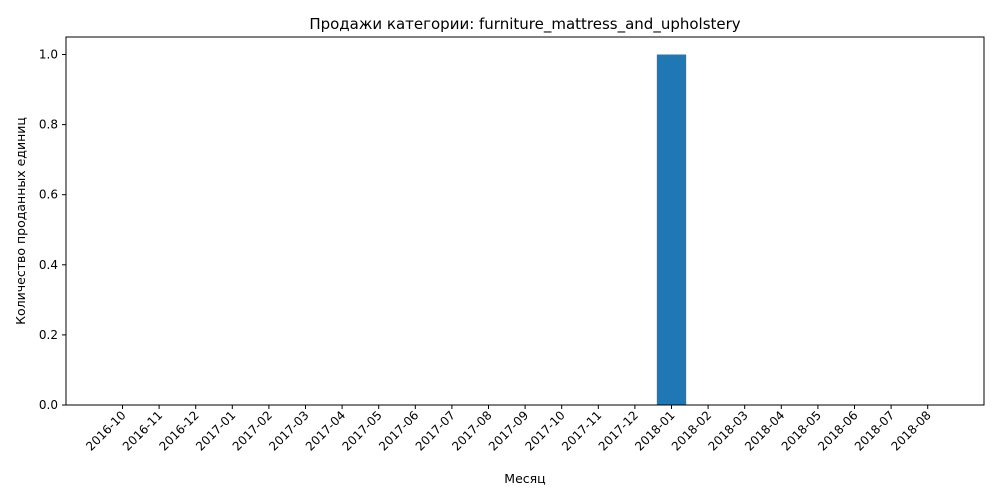  What do you see at coordinates (48, 195) in the screenshot?
I see `y-tick-label: 0.6` at bounding box center [48, 195].